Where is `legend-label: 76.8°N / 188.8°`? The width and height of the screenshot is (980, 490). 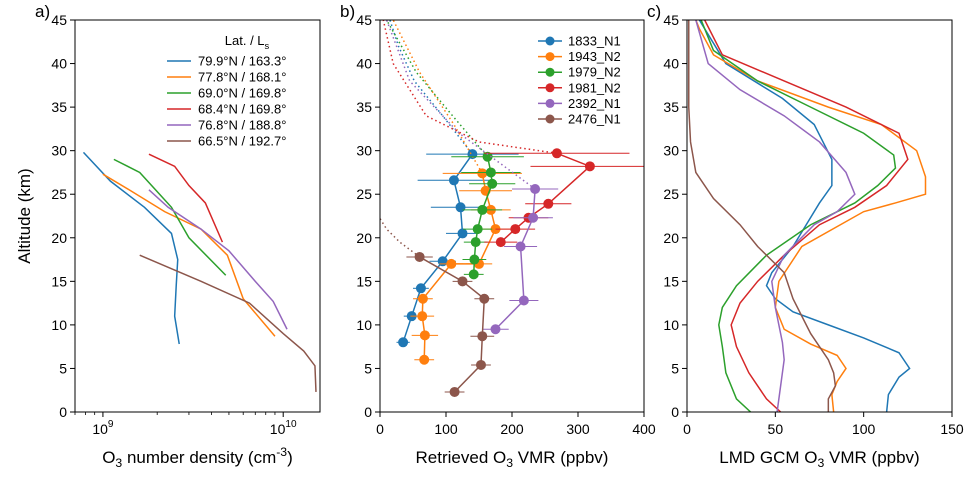
legend-label: 76.8°N / 188.8° is located at coordinates (242, 125).